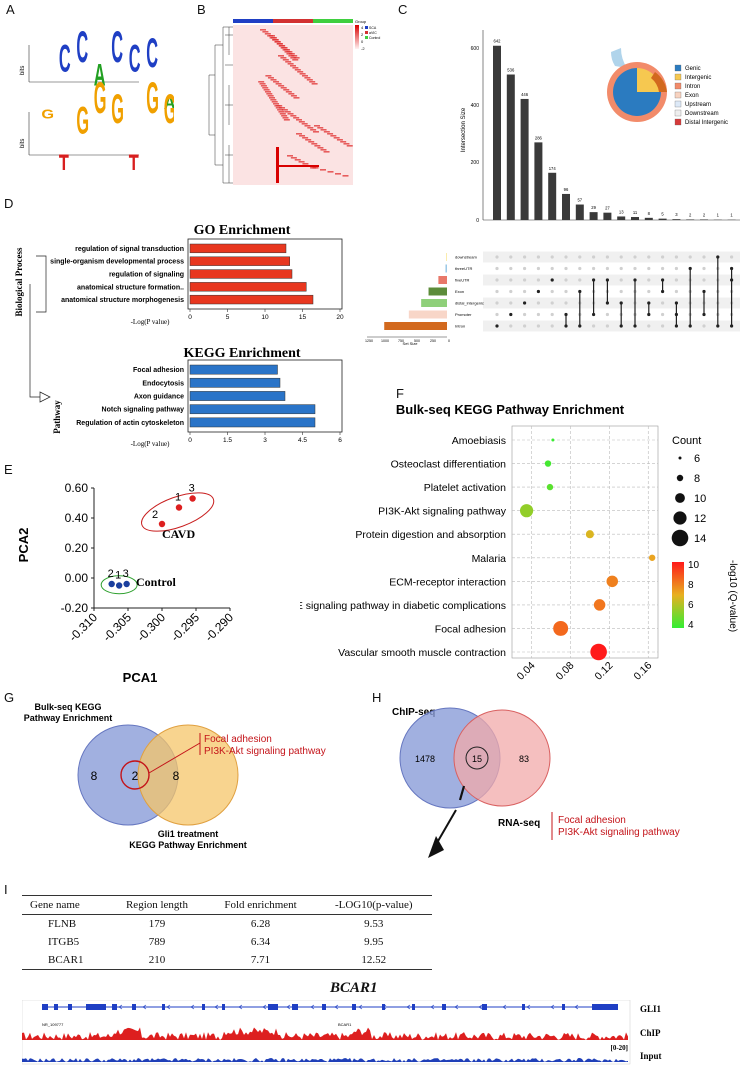 The height and width of the screenshot is (1066, 745). Describe the element at coordinates (635, 212) in the screenshot. I see `upset-bar-label: 11` at that location.